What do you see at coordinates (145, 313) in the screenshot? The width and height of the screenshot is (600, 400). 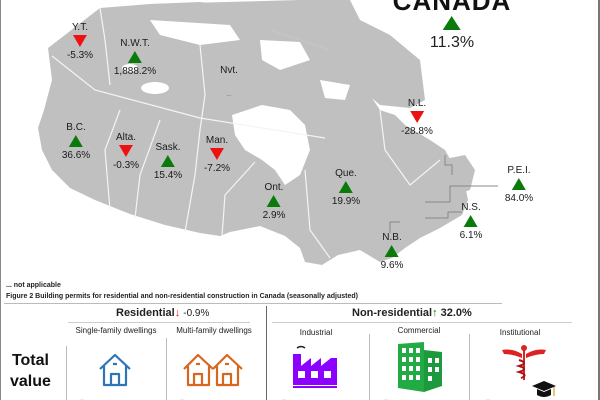 I see `residential-label: Residential` at bounding box center [145, 313].